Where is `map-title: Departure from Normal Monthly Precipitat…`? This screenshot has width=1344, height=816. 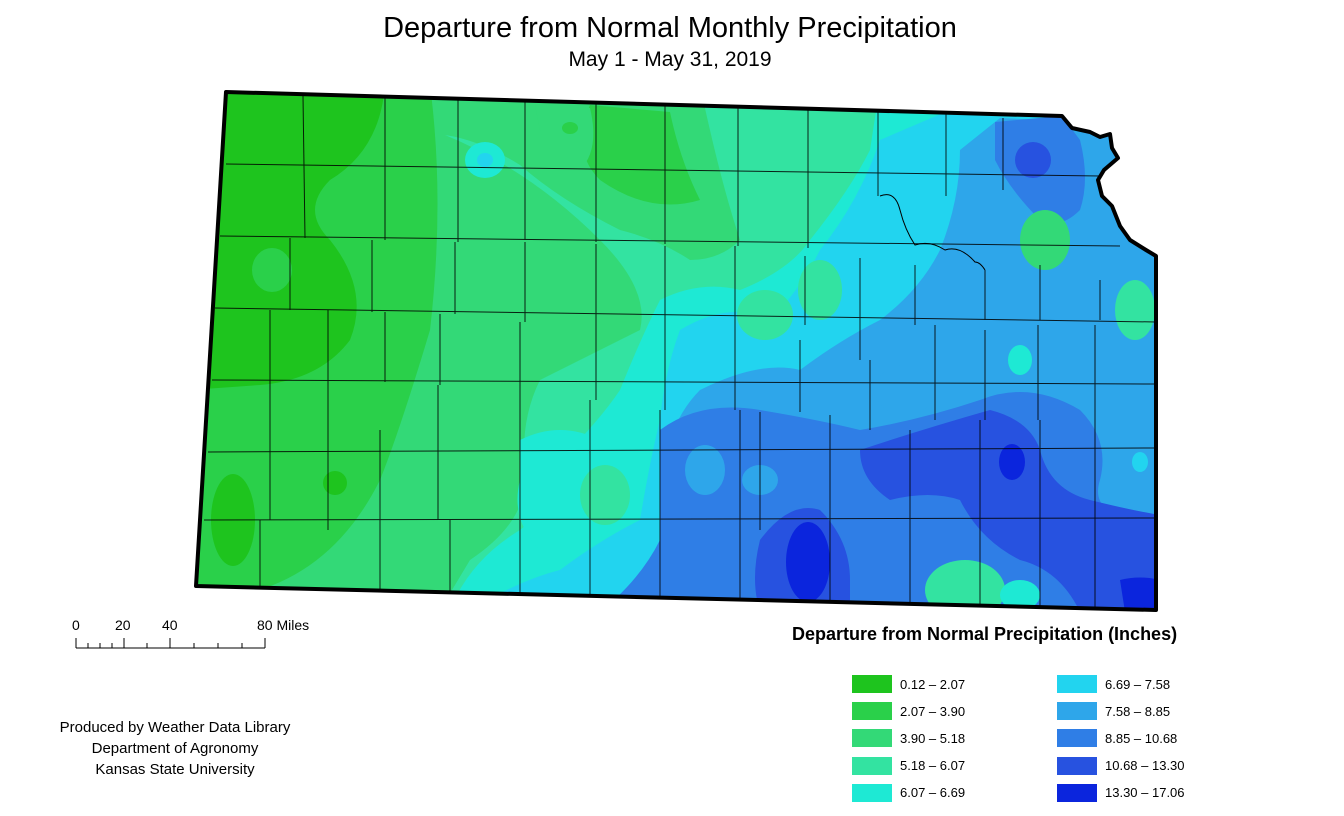
map-title: Departure from Normal Monthly Precipitat… is located at coordinates (670, 28).